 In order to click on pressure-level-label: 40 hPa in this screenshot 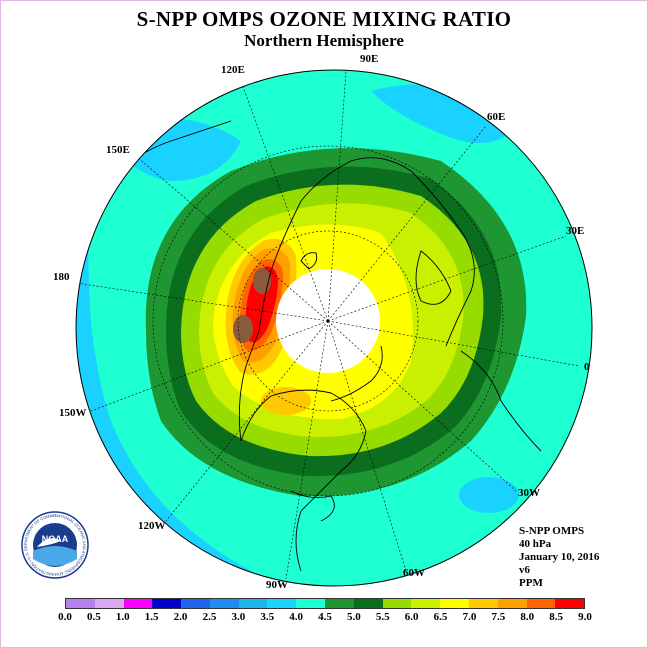, I will do `click(535, 544)`.